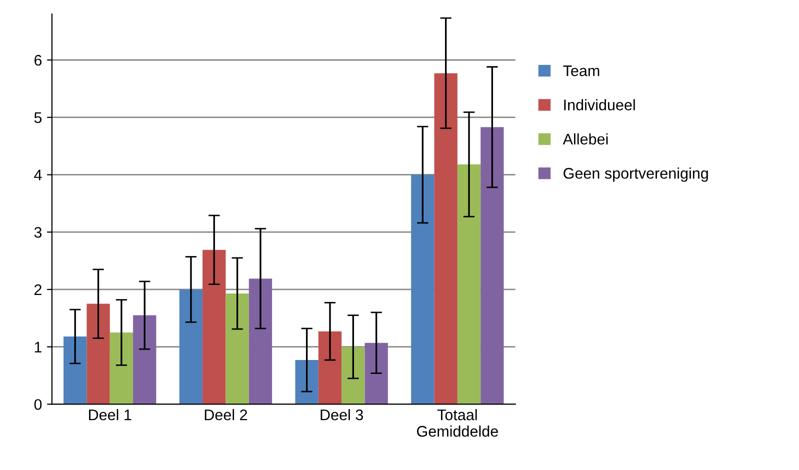 The width and height of the screenshot is (799, 470). What do you see at coordinates (38, 347) in the screenshot?
I see `y-tick-label: 1` at bounding box center [38, 347].